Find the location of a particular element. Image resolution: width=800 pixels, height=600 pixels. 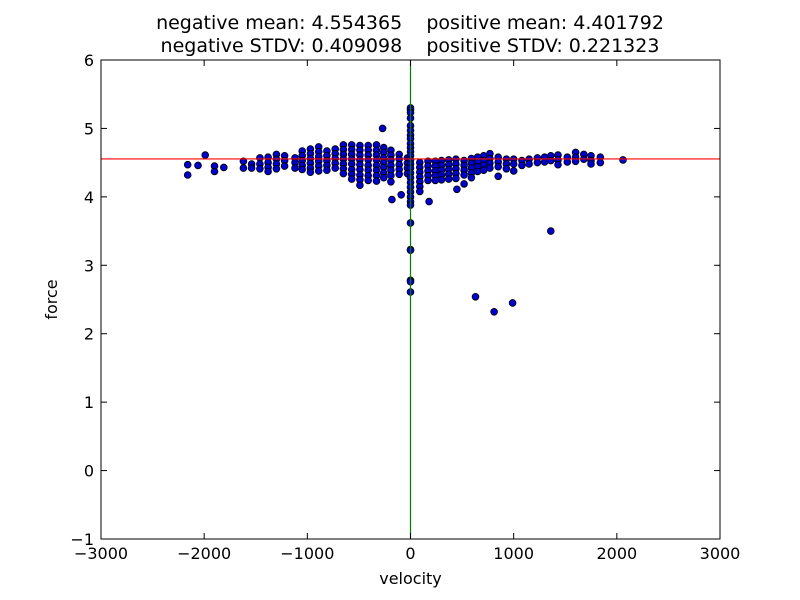

y-tick-label: 5 is located at coordinates (89, 128).